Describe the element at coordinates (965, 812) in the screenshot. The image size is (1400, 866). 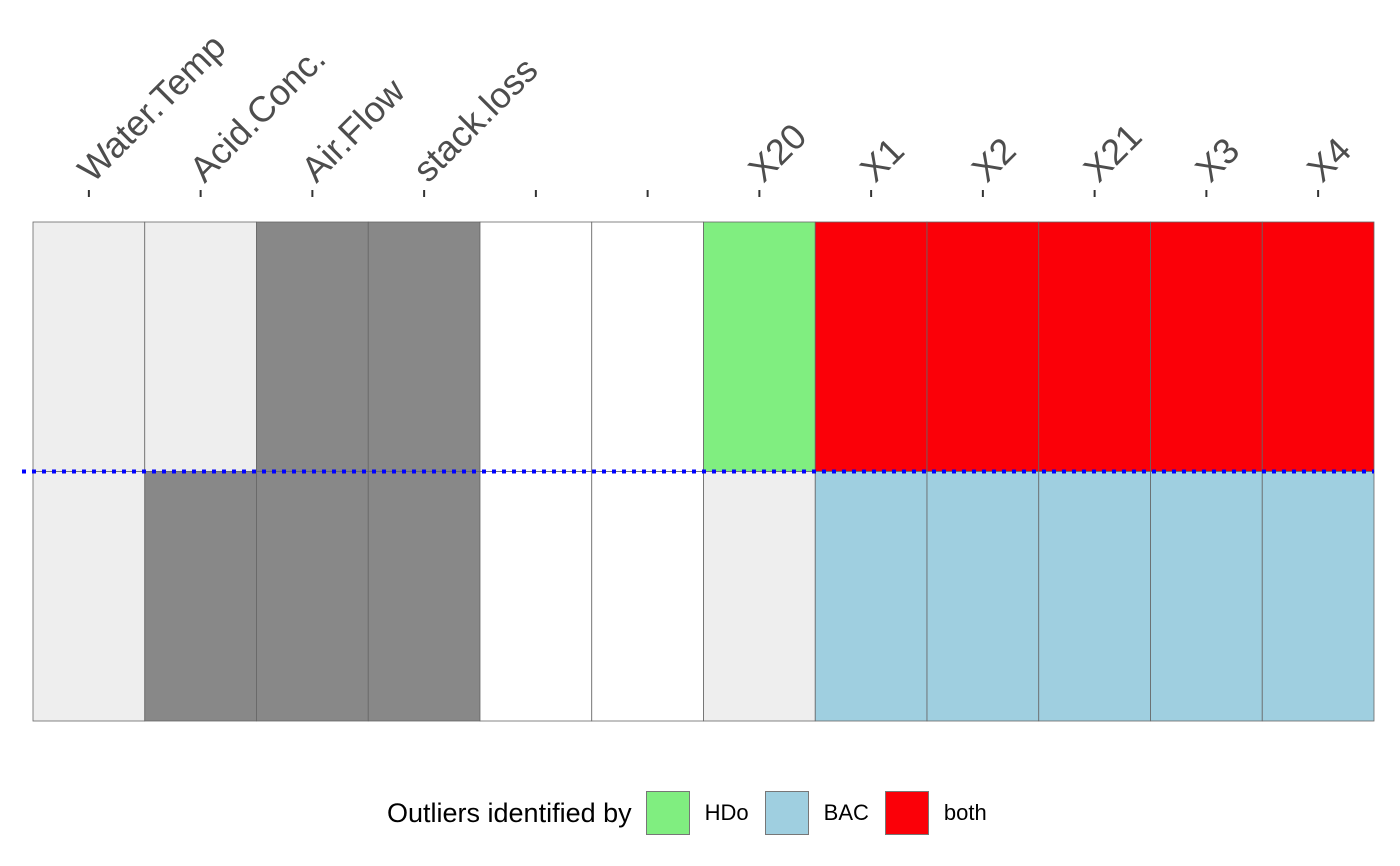
I see `legend-label-both: both` at that location.